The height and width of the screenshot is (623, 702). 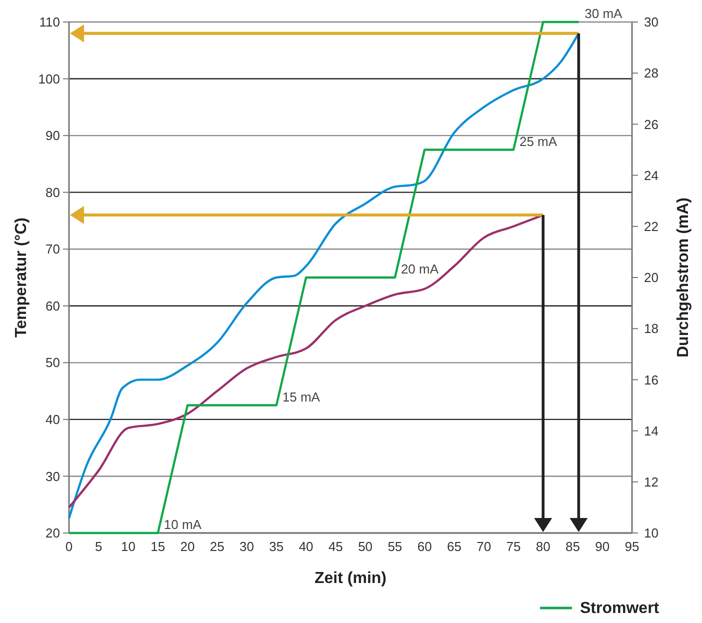 I want to click on x-tick-label: 90, so click(x=602, y=546).